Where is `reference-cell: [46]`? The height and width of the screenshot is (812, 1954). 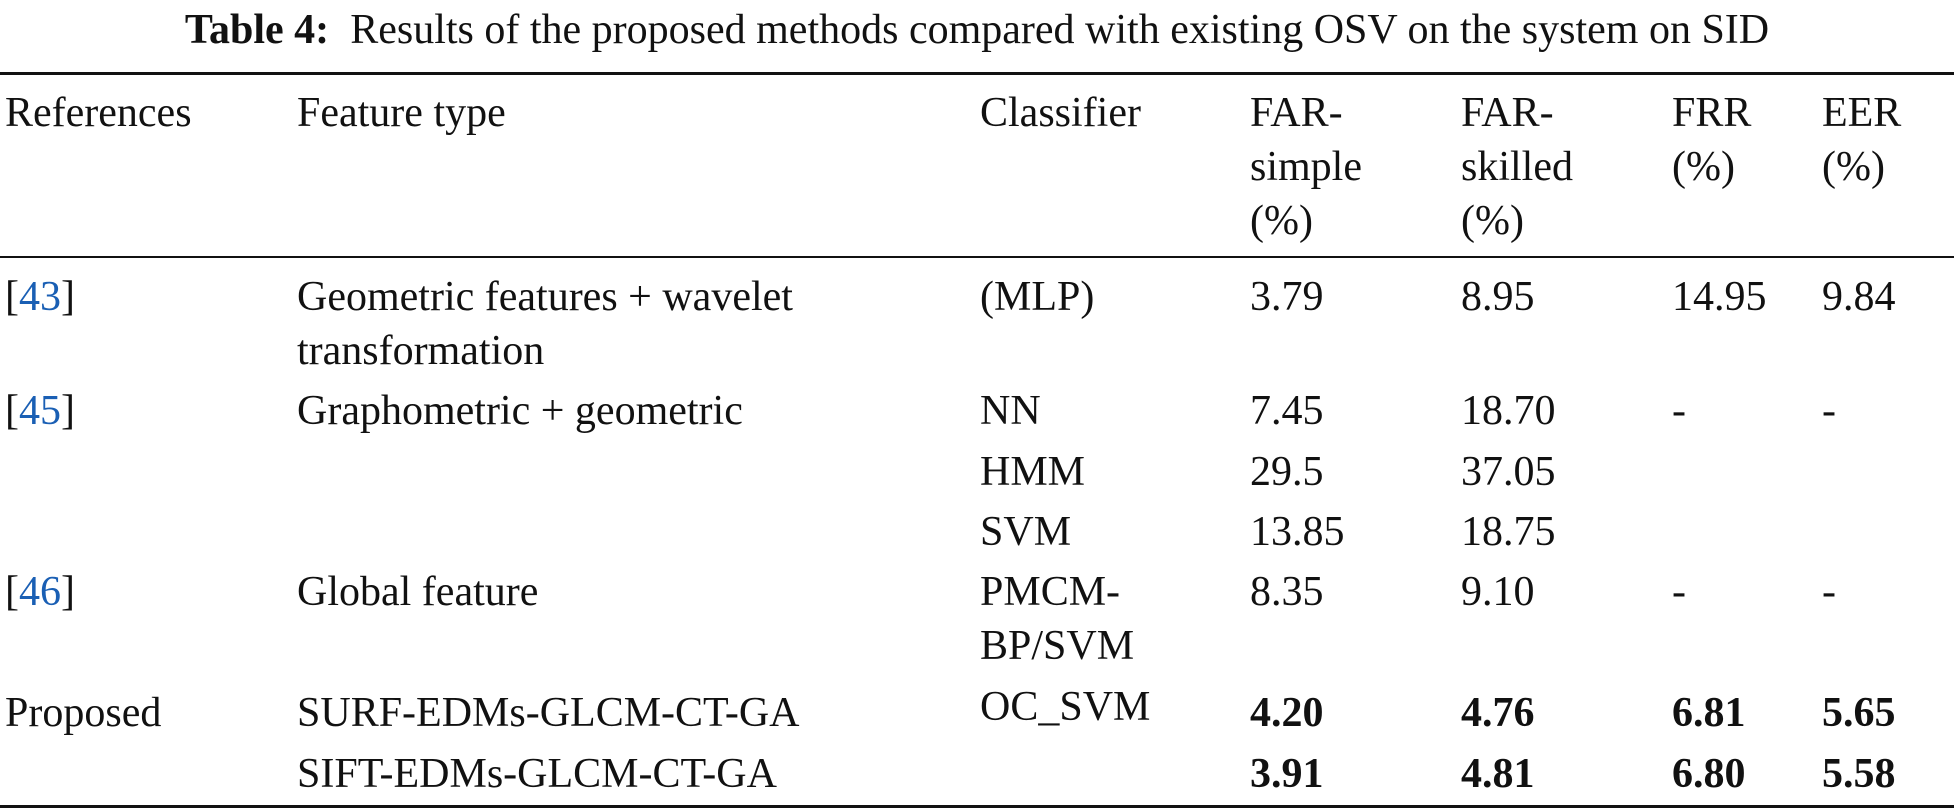
reference-cell: [46] is located at coordinates (40, 592).